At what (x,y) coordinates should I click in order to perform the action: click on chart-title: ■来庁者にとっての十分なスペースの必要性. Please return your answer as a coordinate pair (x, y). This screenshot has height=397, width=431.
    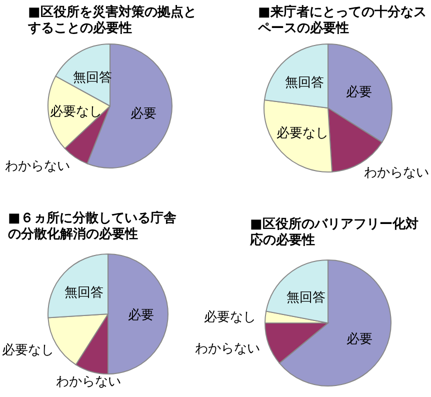
    Looking at the image, I should click on (341, 20).